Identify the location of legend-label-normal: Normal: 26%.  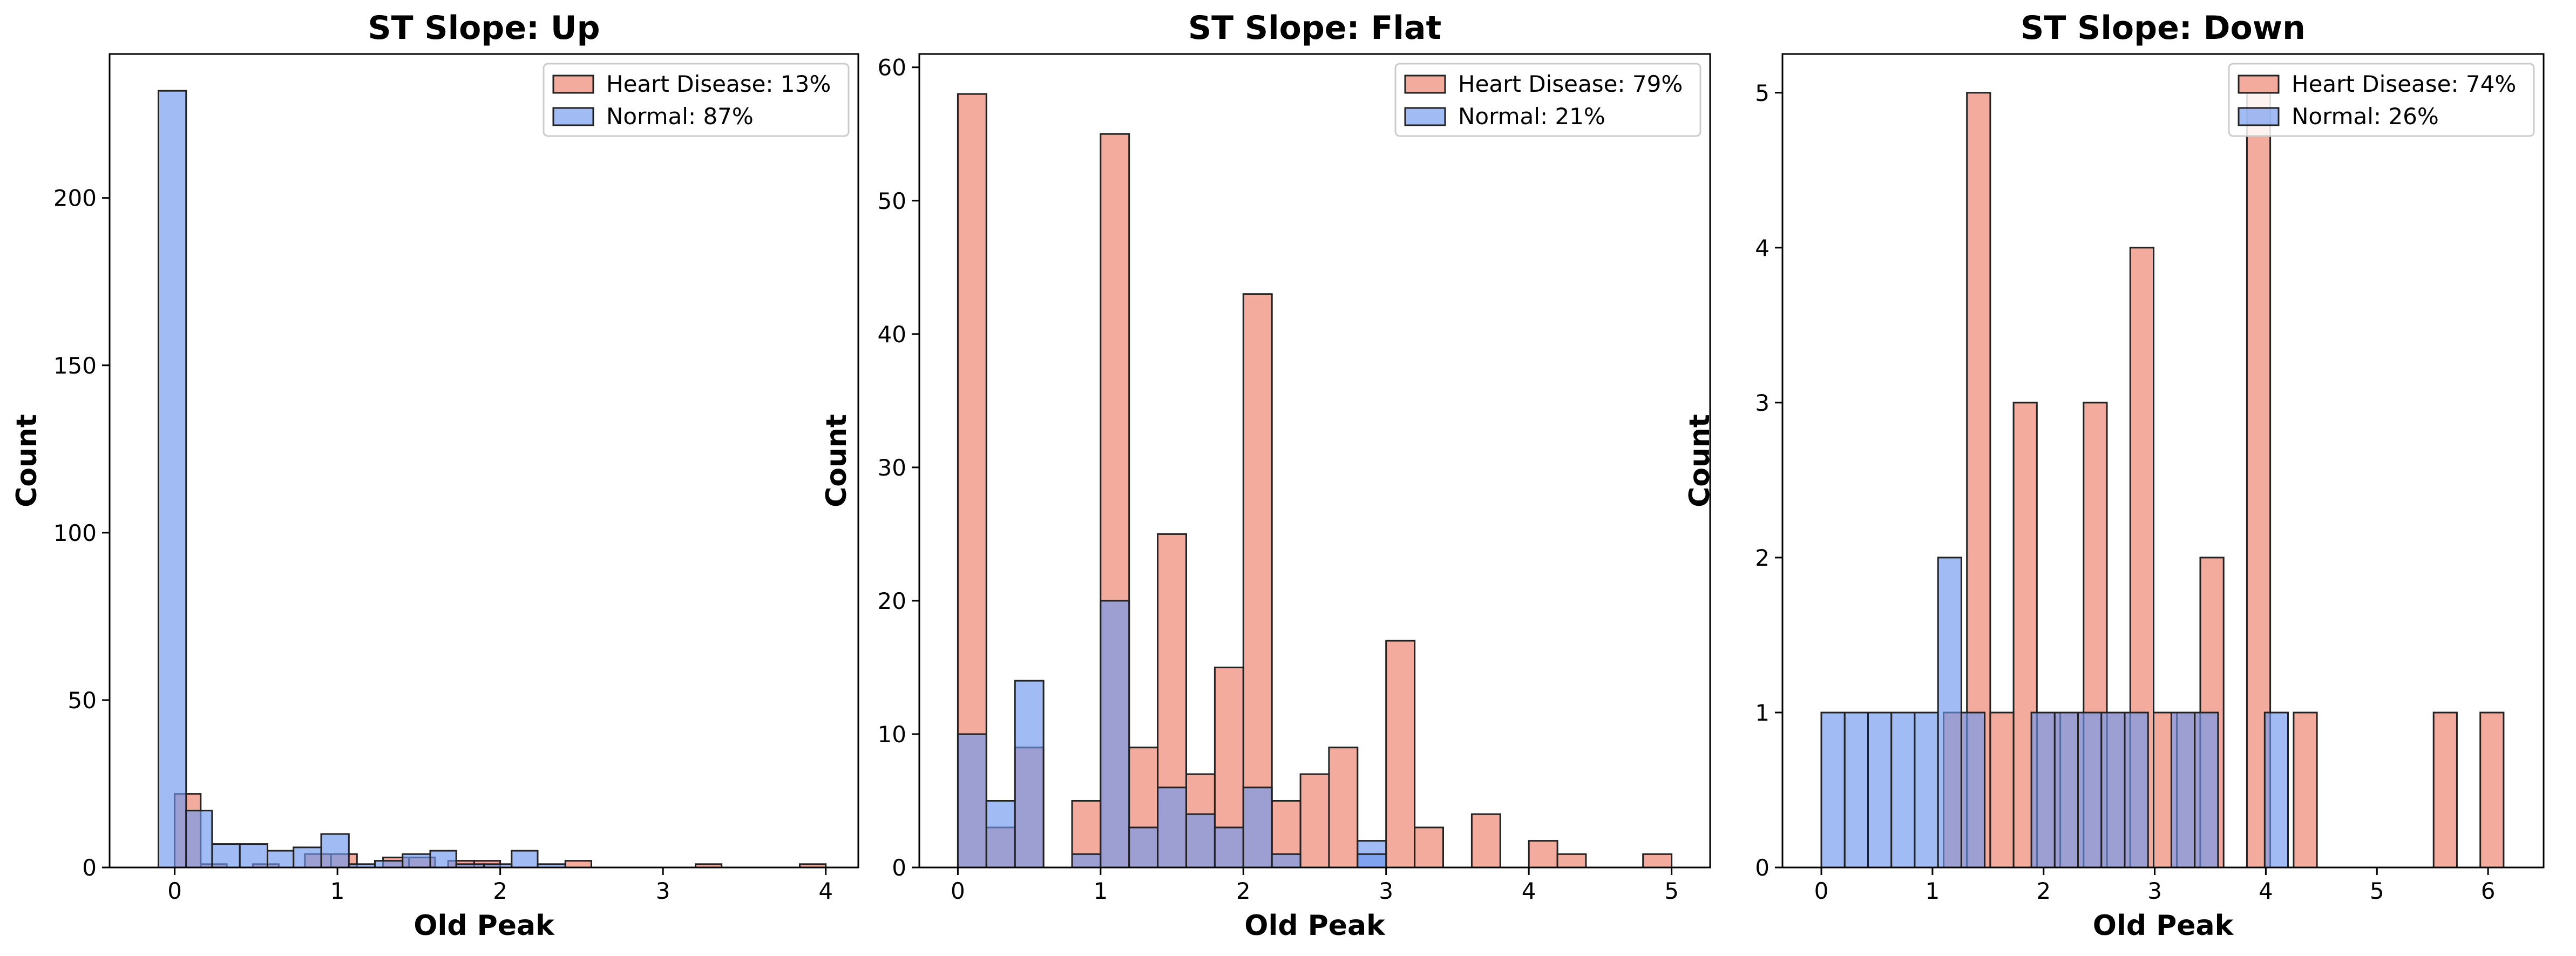
(2365, 116).